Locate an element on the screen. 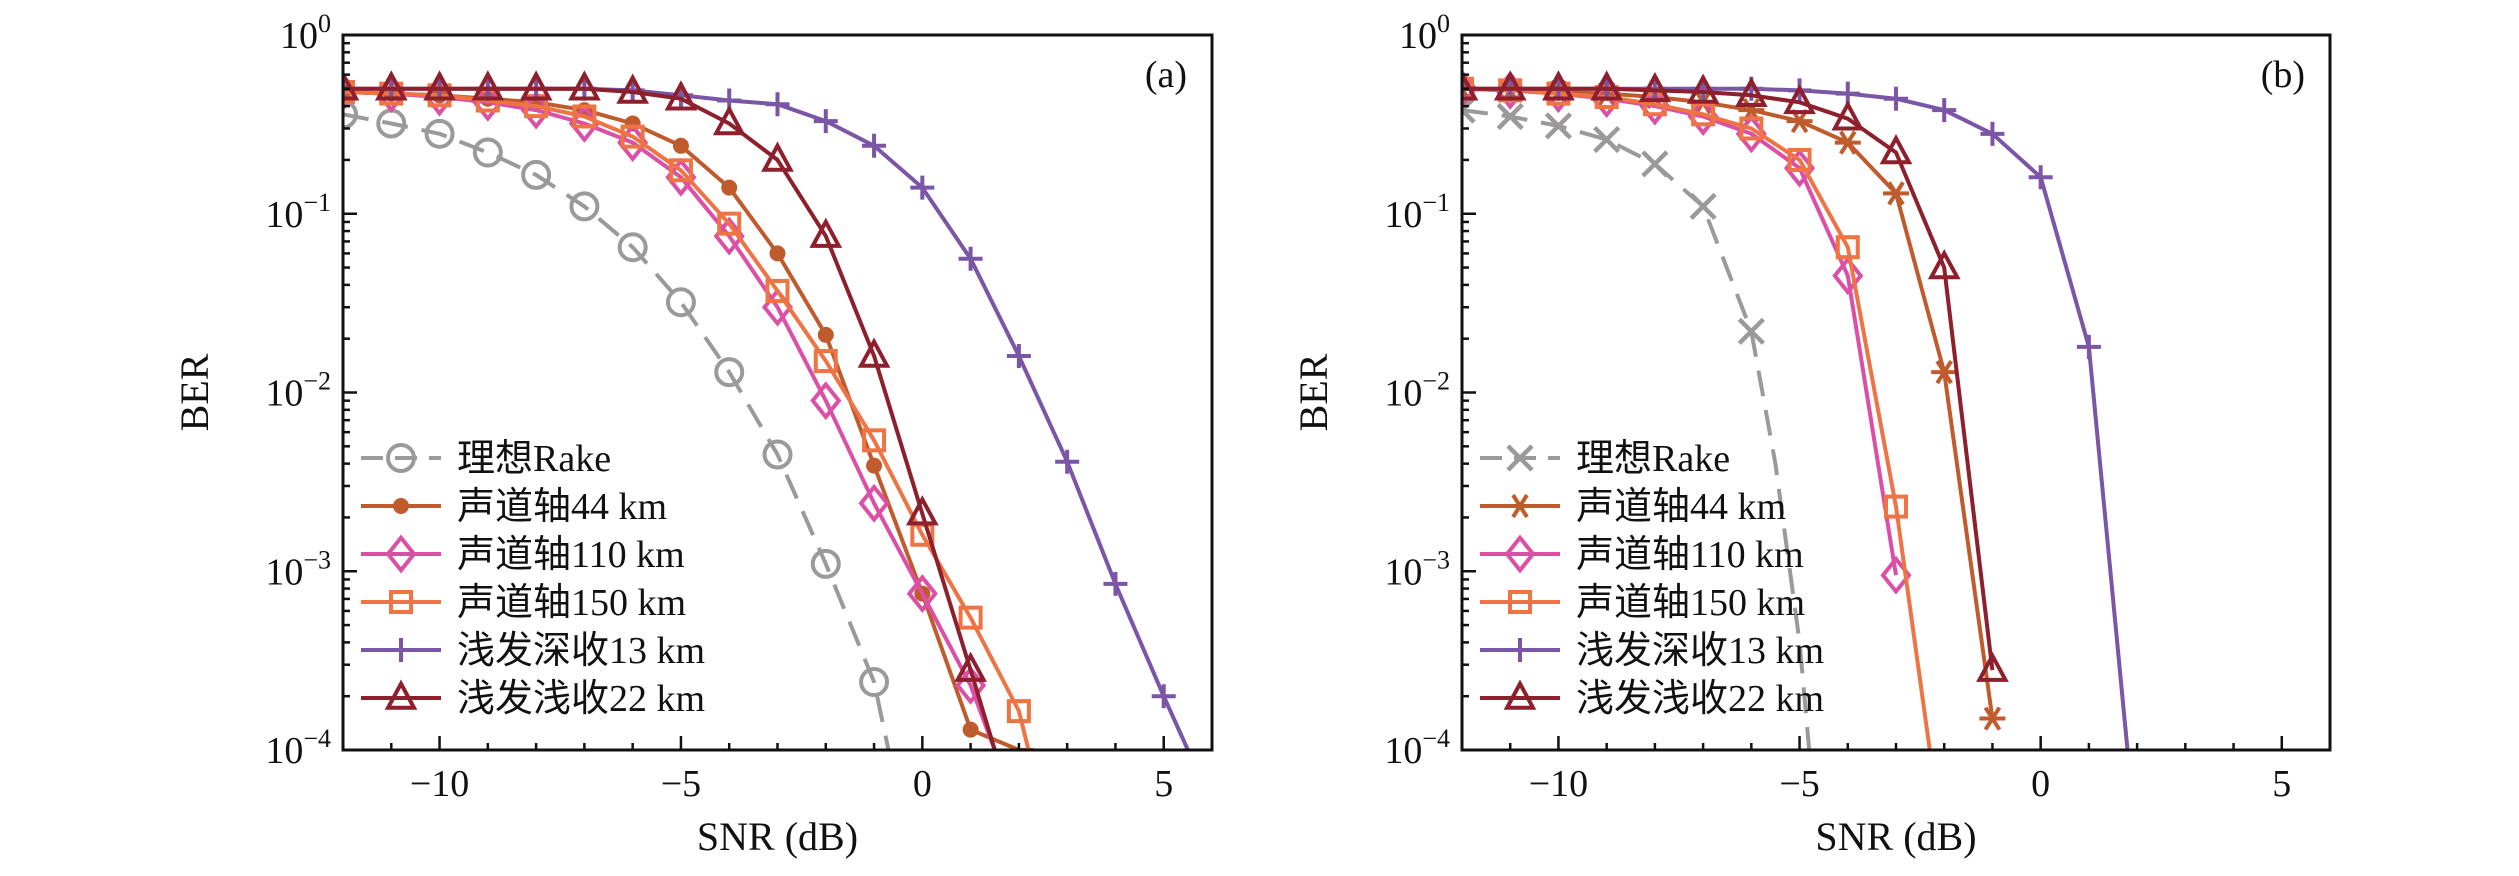 The height and width of the screenshot is (876, 2519). legend-label-5: 浅发浅收22 km is located at coordinates (1700, 699).